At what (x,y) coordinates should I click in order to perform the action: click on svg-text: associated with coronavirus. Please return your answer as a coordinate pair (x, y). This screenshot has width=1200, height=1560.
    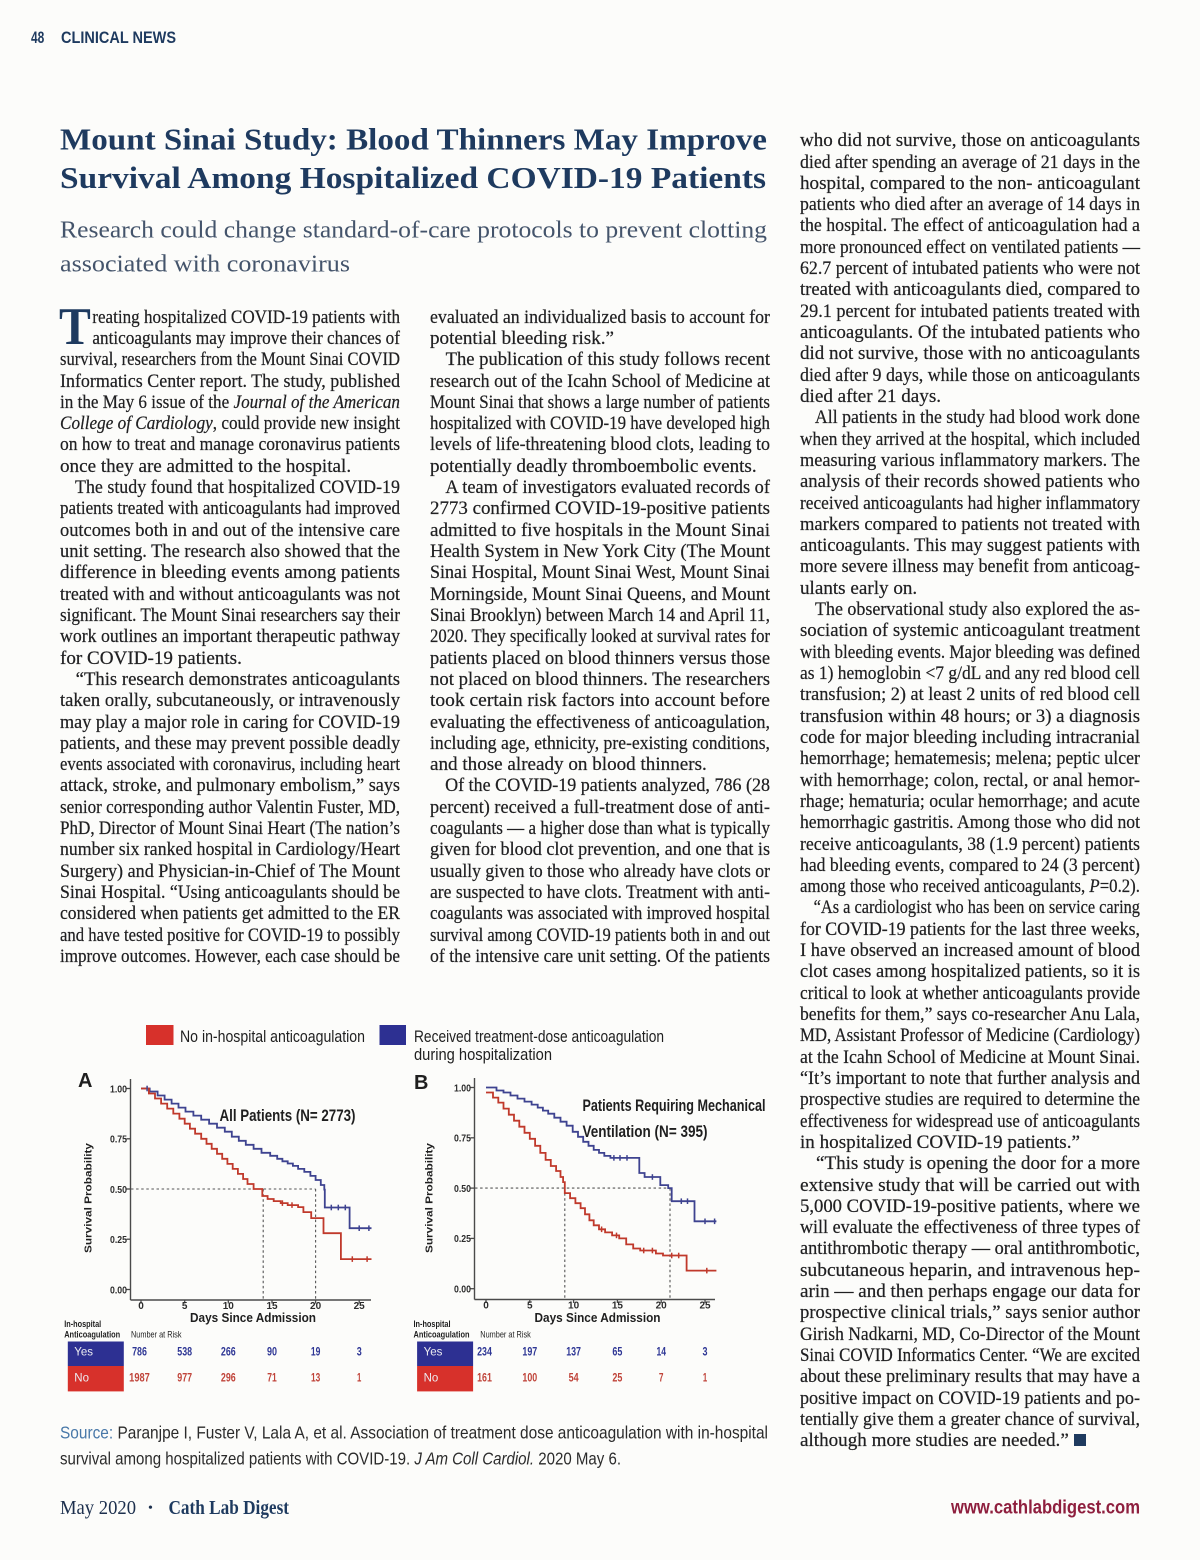
    Looking at the image, I should click on (205, 264).